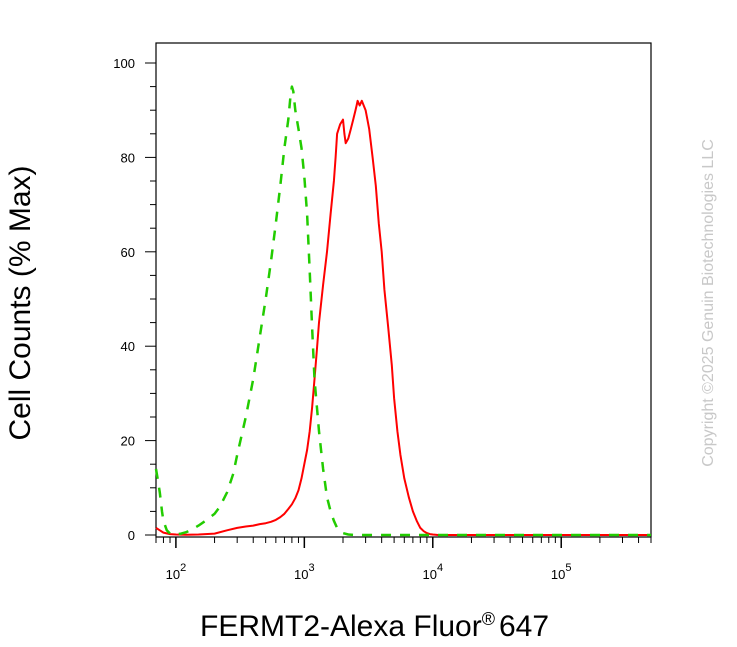  I want to click on x-tick-exponent: 2, so click(183, 568).